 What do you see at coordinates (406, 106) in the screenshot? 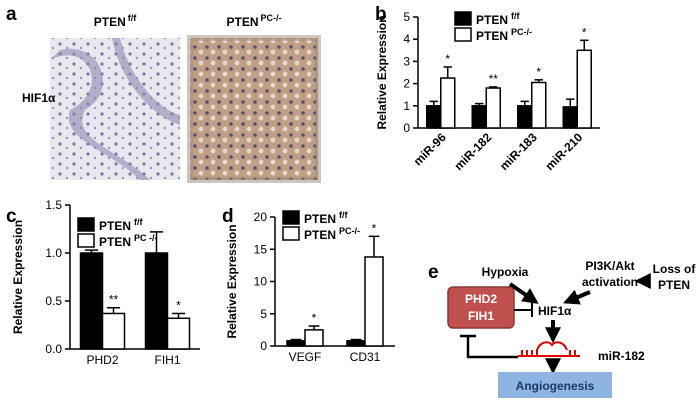
I see `y-tick-label: 1` at bounding box center [406, 106].